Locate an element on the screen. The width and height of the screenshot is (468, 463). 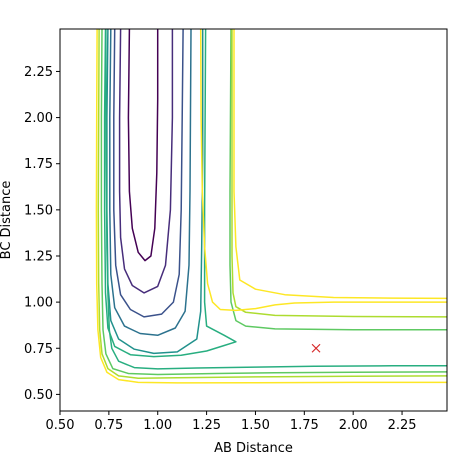
y-tick-label-1: 0.75 is located at coordinates (38, 349).